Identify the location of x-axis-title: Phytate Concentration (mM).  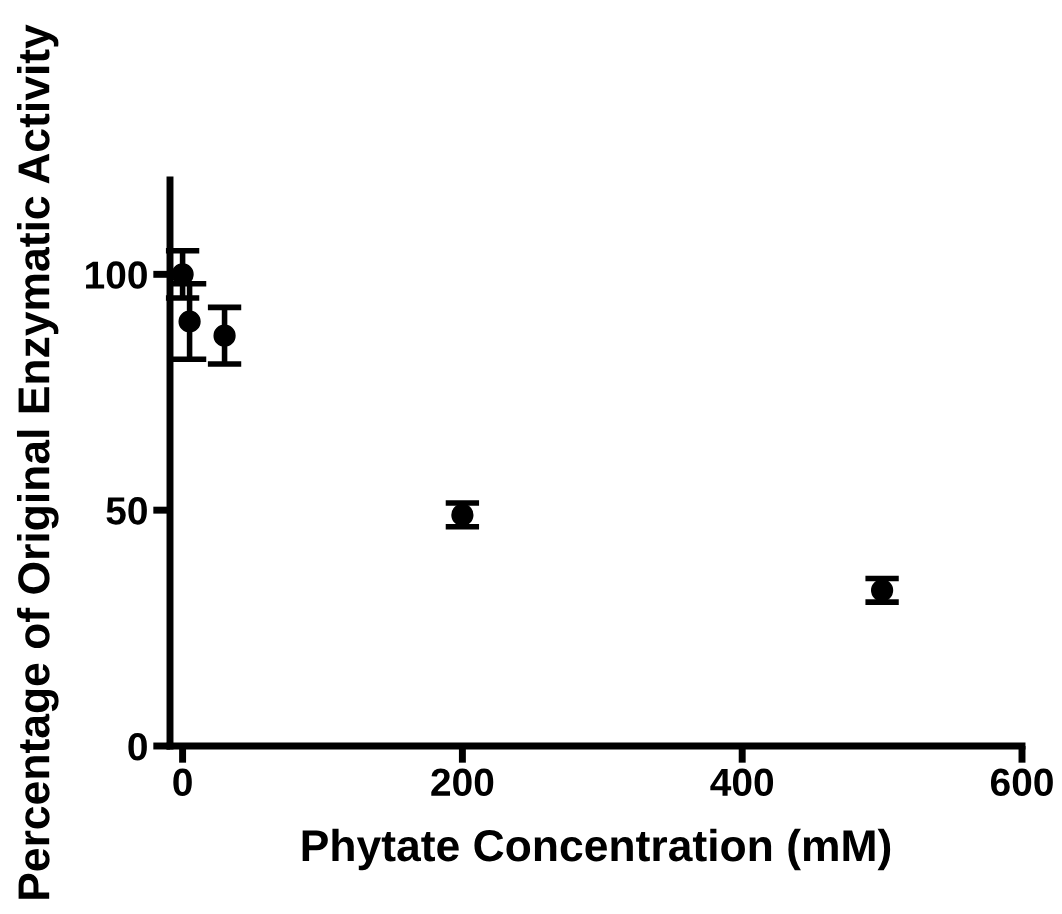
(596, 849).